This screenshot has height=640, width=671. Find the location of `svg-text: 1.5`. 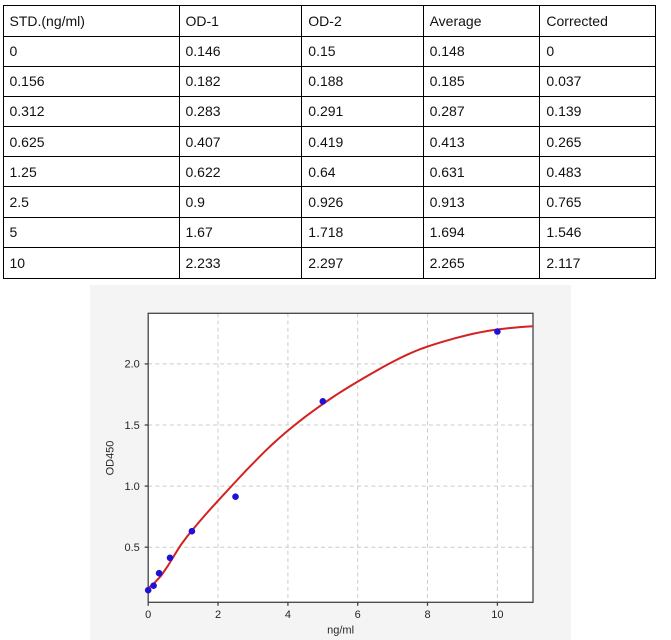

svg-text: 1.5 is located at coordinates (132, 426).